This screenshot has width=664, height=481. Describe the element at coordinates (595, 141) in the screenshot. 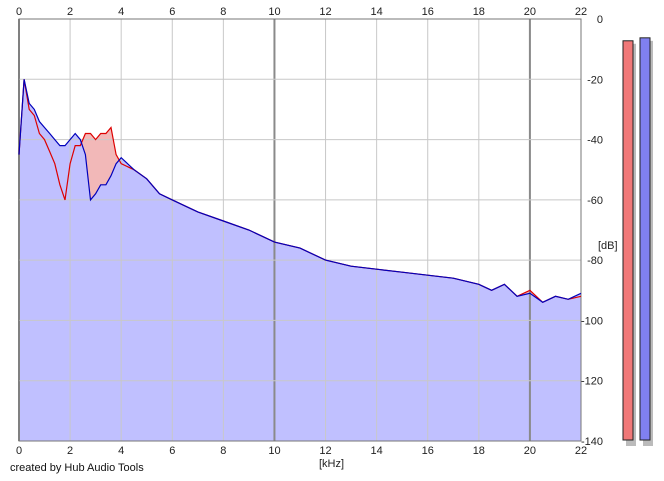

I see `y-tick-label: -40` at that location.